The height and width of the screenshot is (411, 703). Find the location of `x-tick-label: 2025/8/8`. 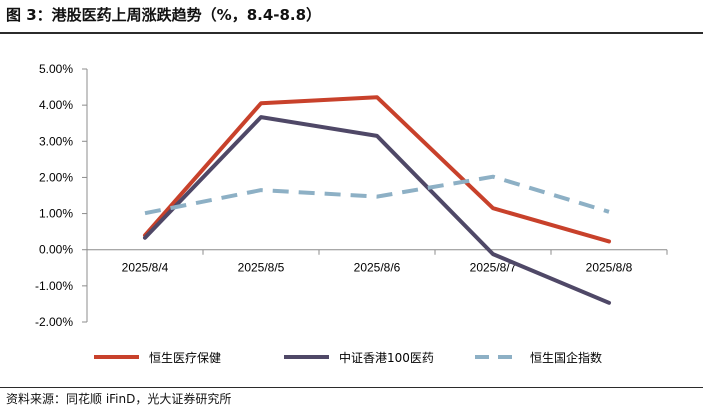

x-tick-label: 2025/8/8 is located at coordinates (609, 268).